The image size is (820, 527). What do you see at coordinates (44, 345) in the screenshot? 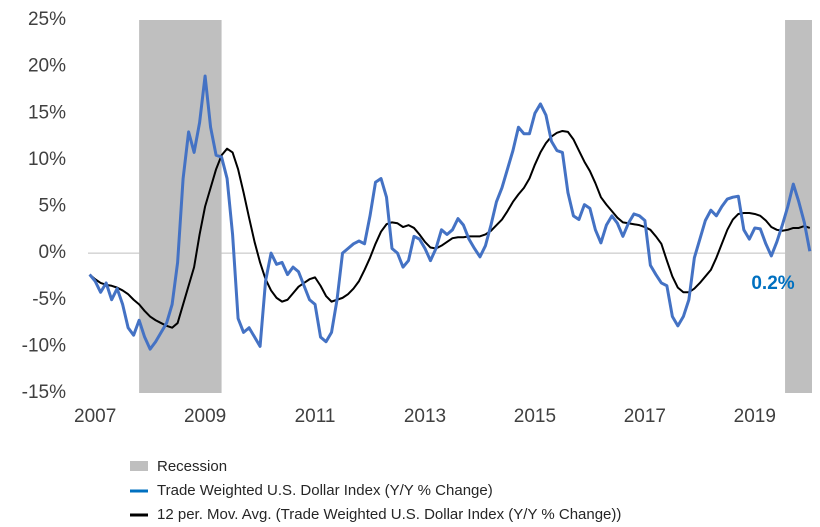
I see `y-tick-label: -10%` at bounding box center [44, 345].